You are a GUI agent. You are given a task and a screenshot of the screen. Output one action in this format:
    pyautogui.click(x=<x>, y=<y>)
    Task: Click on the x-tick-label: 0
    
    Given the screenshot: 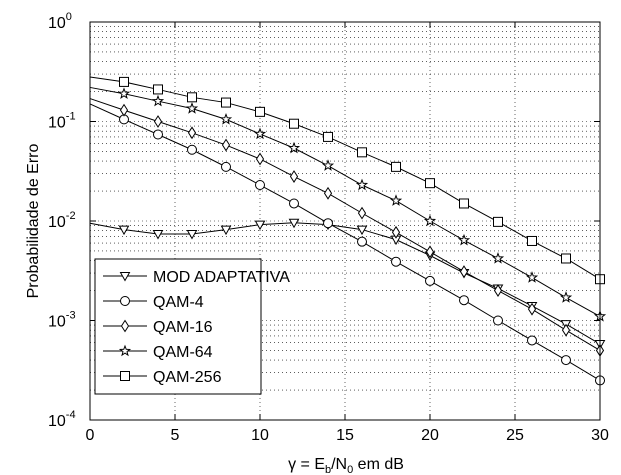 What is the action you would take?
    pyautogui.click(x=90, y=435)
    